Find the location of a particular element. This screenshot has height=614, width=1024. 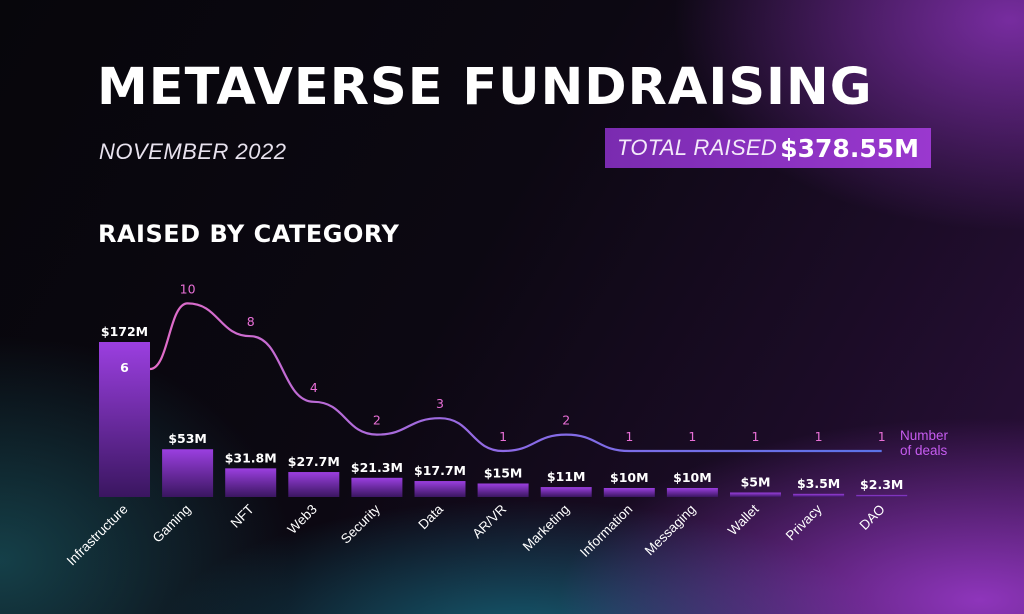

category-label-web3: Web3 is located at coordinates (302, 519).